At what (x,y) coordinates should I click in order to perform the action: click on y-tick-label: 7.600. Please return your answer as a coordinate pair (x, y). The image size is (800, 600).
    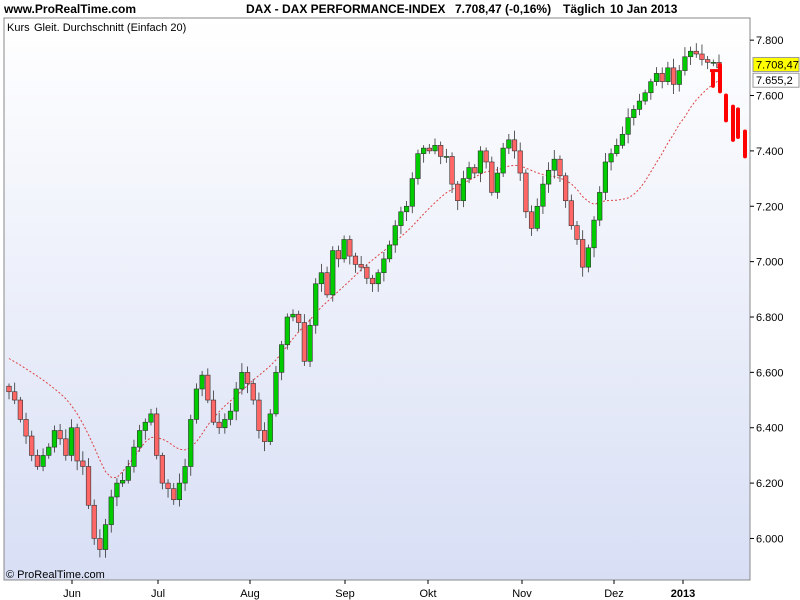
    Looking at the image, I should click on (770, 97).